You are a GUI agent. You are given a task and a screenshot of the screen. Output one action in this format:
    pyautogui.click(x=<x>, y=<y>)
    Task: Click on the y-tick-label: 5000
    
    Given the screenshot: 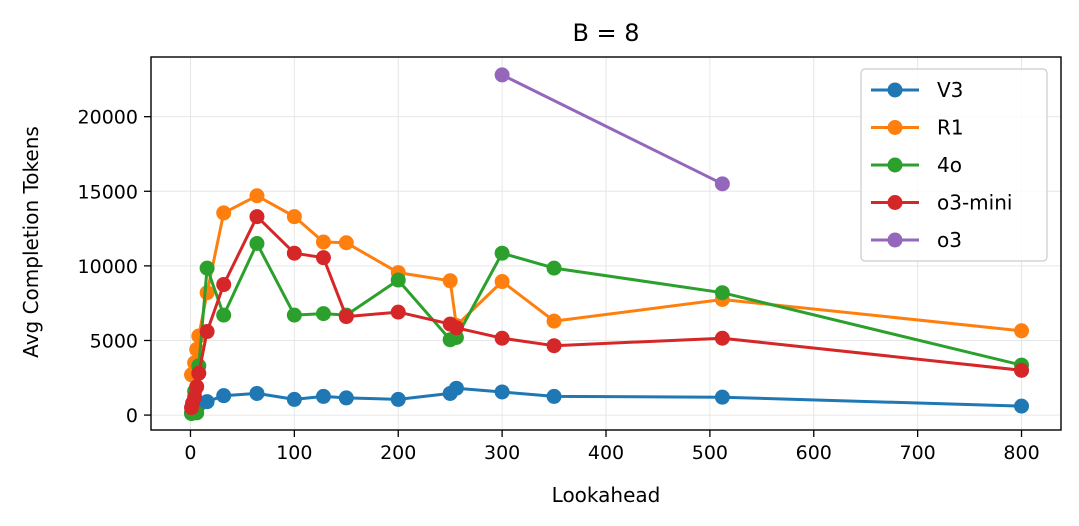 What is the action you would take?
    pyautogui.click(x=114, y=341)
    